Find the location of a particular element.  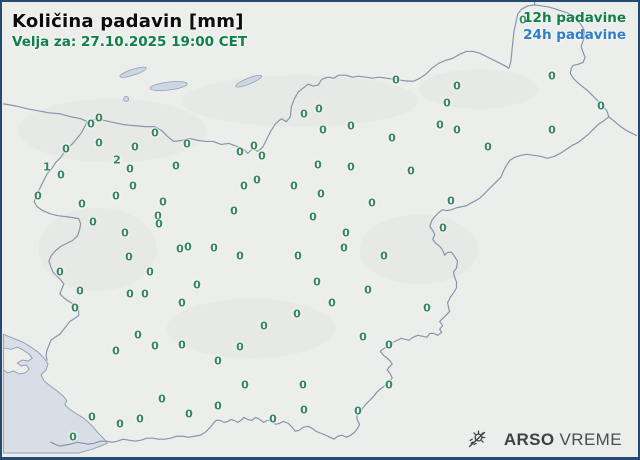

legend: 12h padavine 24h padavine is located at coordinates (574, 27).